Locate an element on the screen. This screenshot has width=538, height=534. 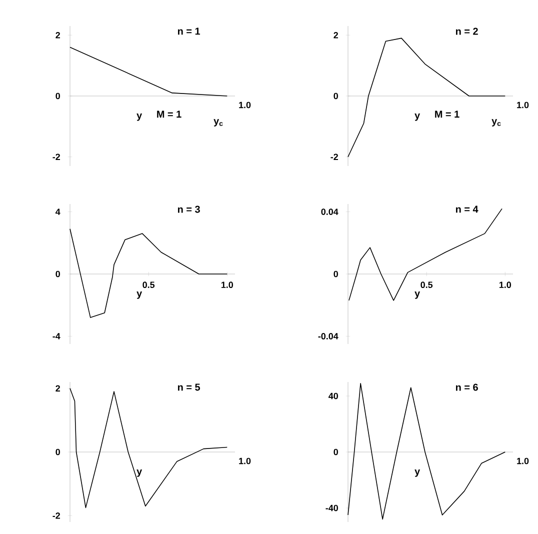
y-tick-label: -0.04 is located at coordinates (328, 336).